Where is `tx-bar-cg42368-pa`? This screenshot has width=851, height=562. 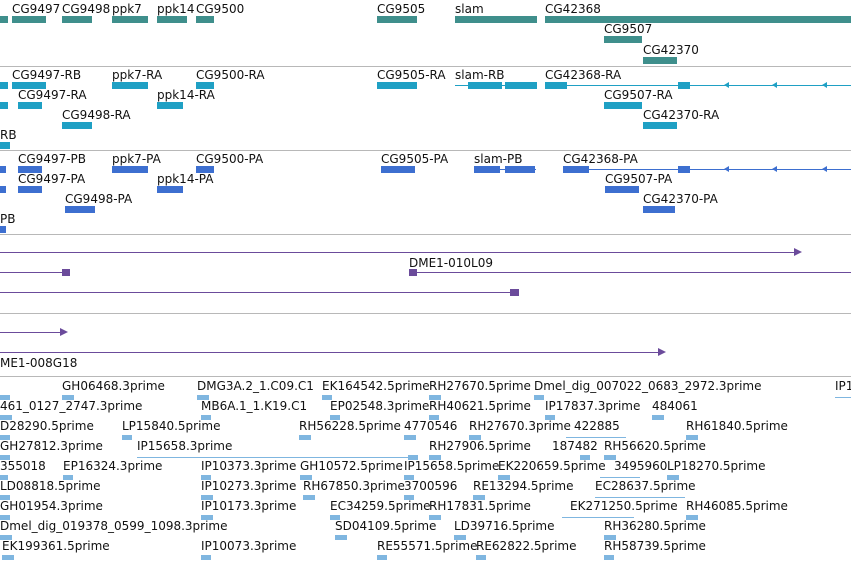 tx-bar-cg42368-pa is located at coordinates (576, 169).